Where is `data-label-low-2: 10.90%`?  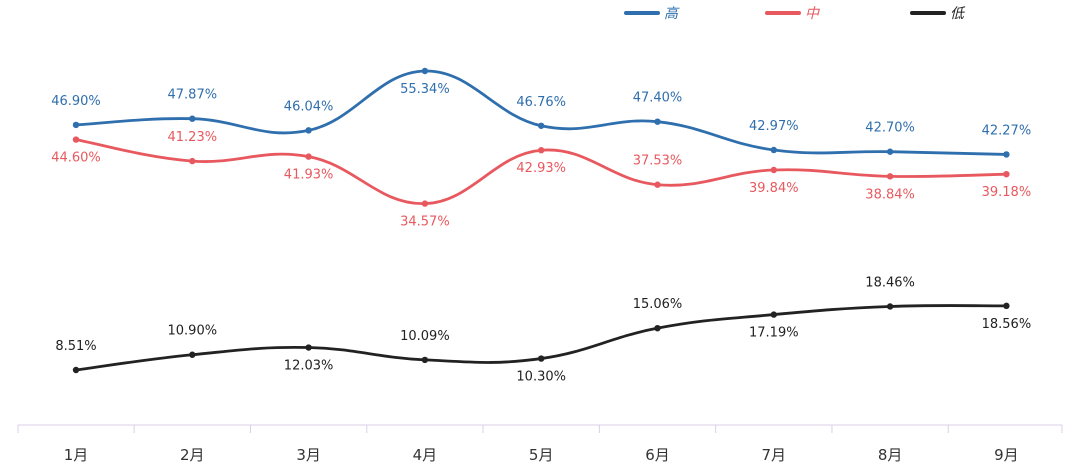 data-label-low-2: 10.90% is located at coordinates (193, 331).